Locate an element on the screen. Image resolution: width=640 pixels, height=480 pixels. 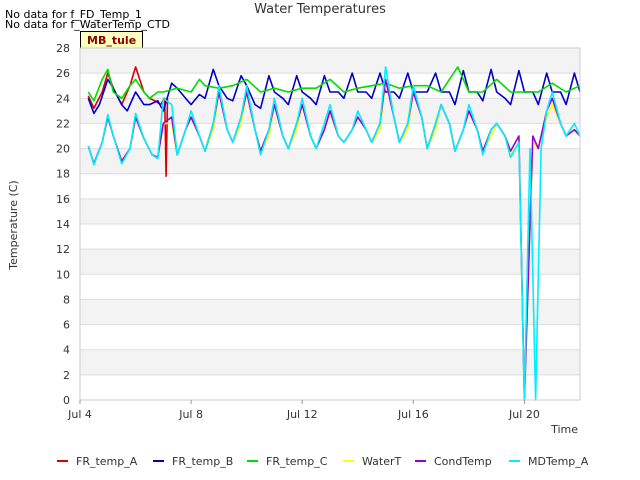
legend-label: FR_temp_B is located at coordinates (202, 461).